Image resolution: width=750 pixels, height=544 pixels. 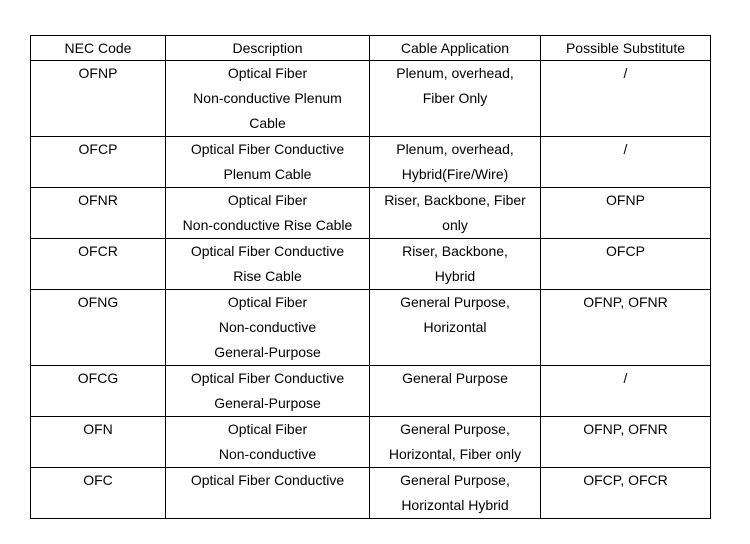 What do you see at coordinates (267, 162) in the screenshot?
I see `table-cell: Optical Fiber Conductive Plenum Cable` at bounding box center [267, 162].